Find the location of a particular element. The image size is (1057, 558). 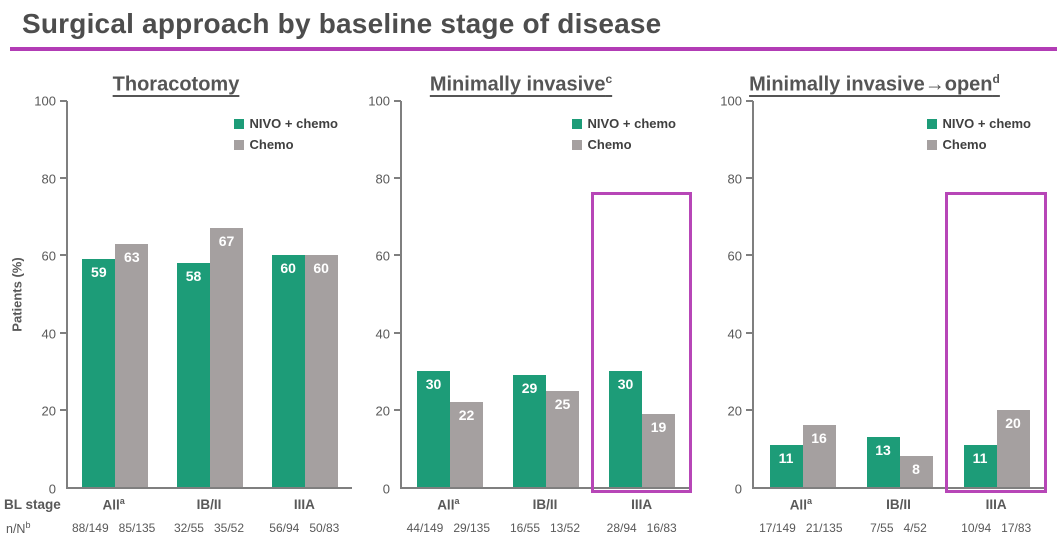

chart-title-text: Thoracotomy is located at coordinates (176, 84).